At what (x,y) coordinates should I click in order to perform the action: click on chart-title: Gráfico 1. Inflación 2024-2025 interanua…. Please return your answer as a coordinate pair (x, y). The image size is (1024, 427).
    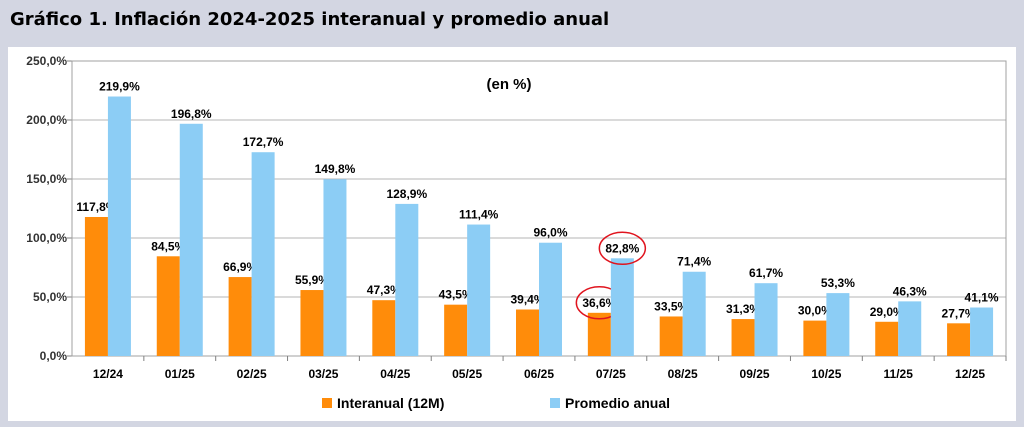
    Looking at the image, I should click on (310, 19).